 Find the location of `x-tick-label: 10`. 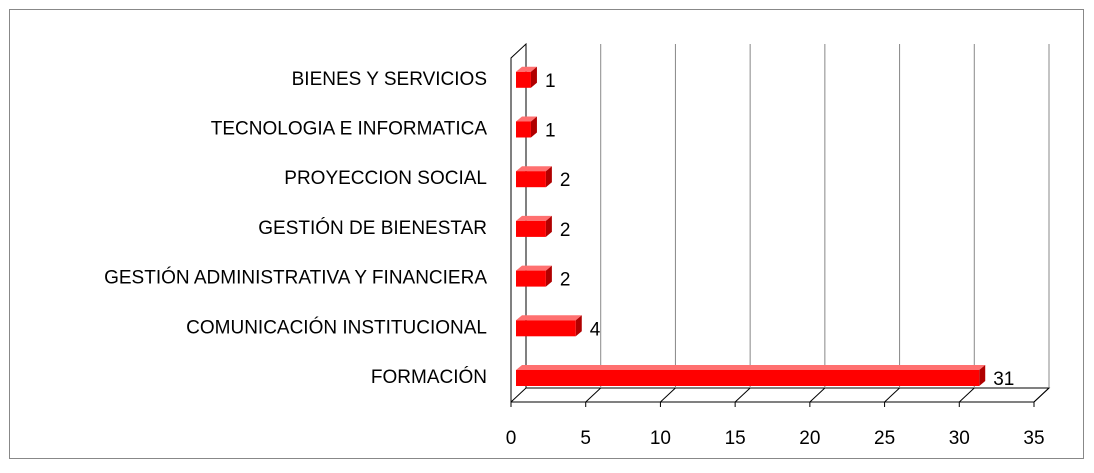

x-tick-label: 10 is located at coordinates (660, 438).